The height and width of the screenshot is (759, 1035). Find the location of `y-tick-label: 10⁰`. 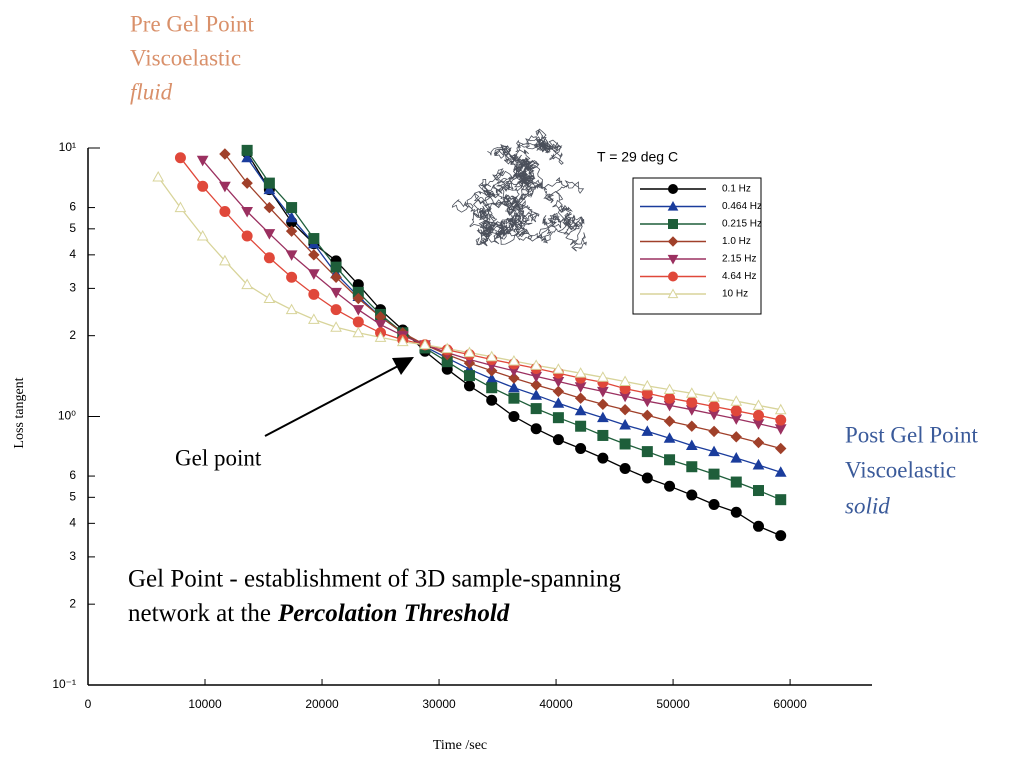

y-tick-label: 10⁰ is located at coordinates (67, 416).